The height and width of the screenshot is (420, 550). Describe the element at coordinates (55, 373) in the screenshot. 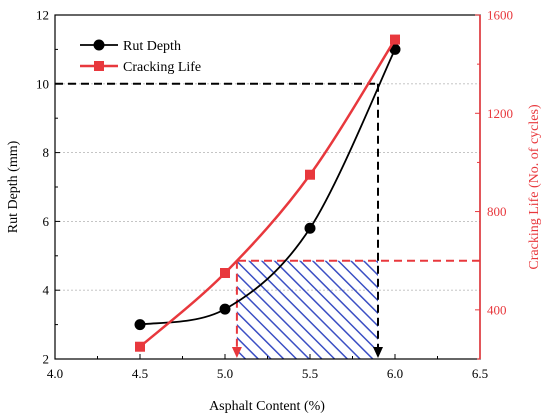

I see `x-tick-label: 4.0` at that location.